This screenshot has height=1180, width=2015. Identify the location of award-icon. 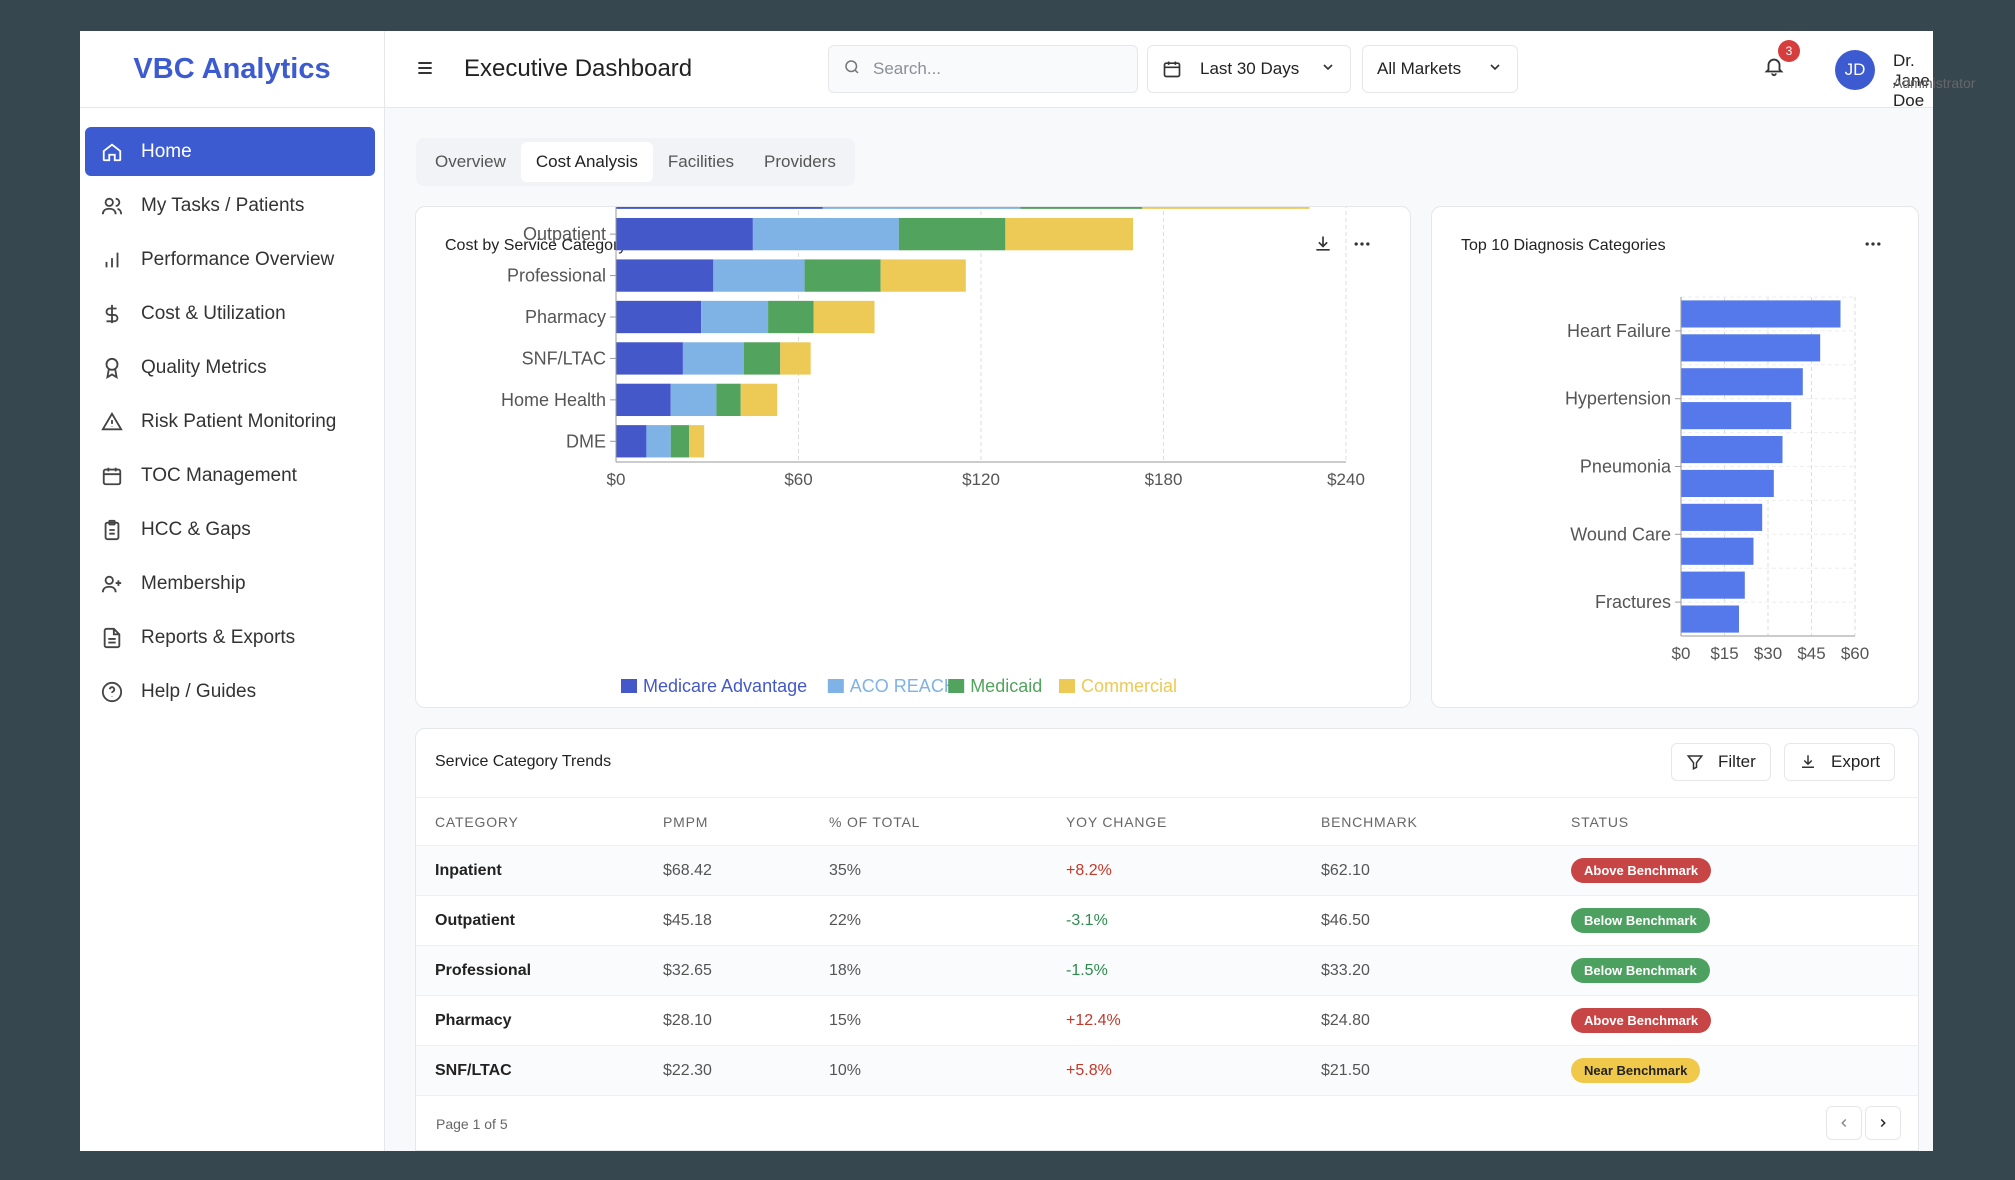
(112, 368).